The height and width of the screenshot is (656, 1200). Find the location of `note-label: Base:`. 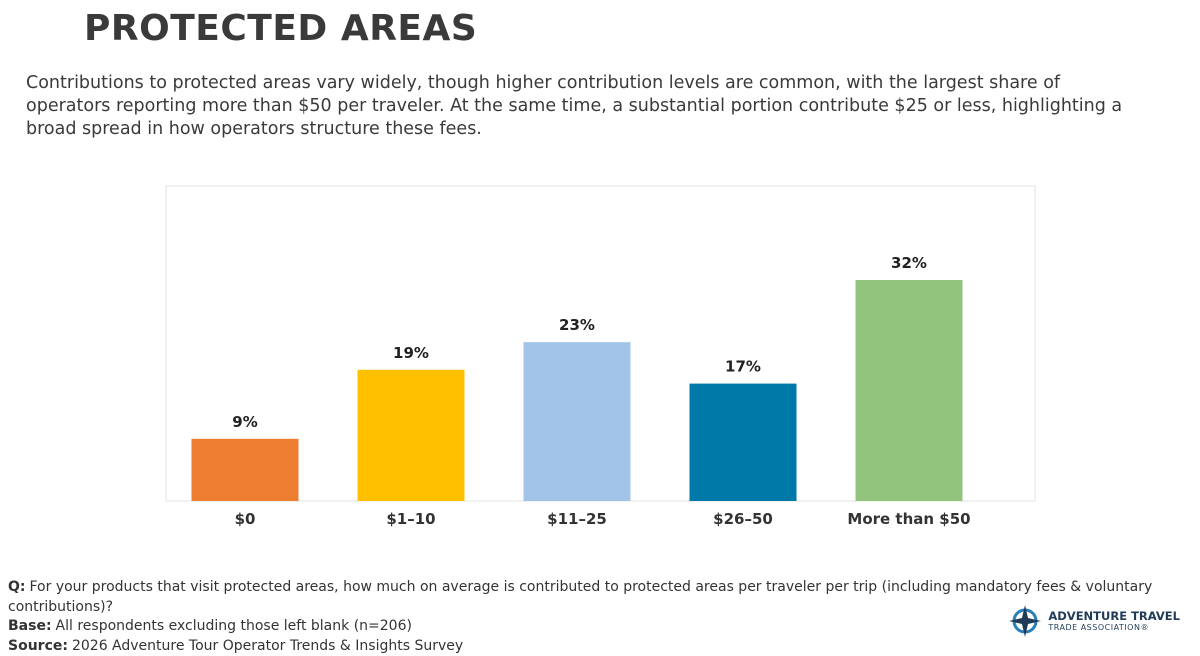

note-label: Base: is located at coordinates (30, 626).